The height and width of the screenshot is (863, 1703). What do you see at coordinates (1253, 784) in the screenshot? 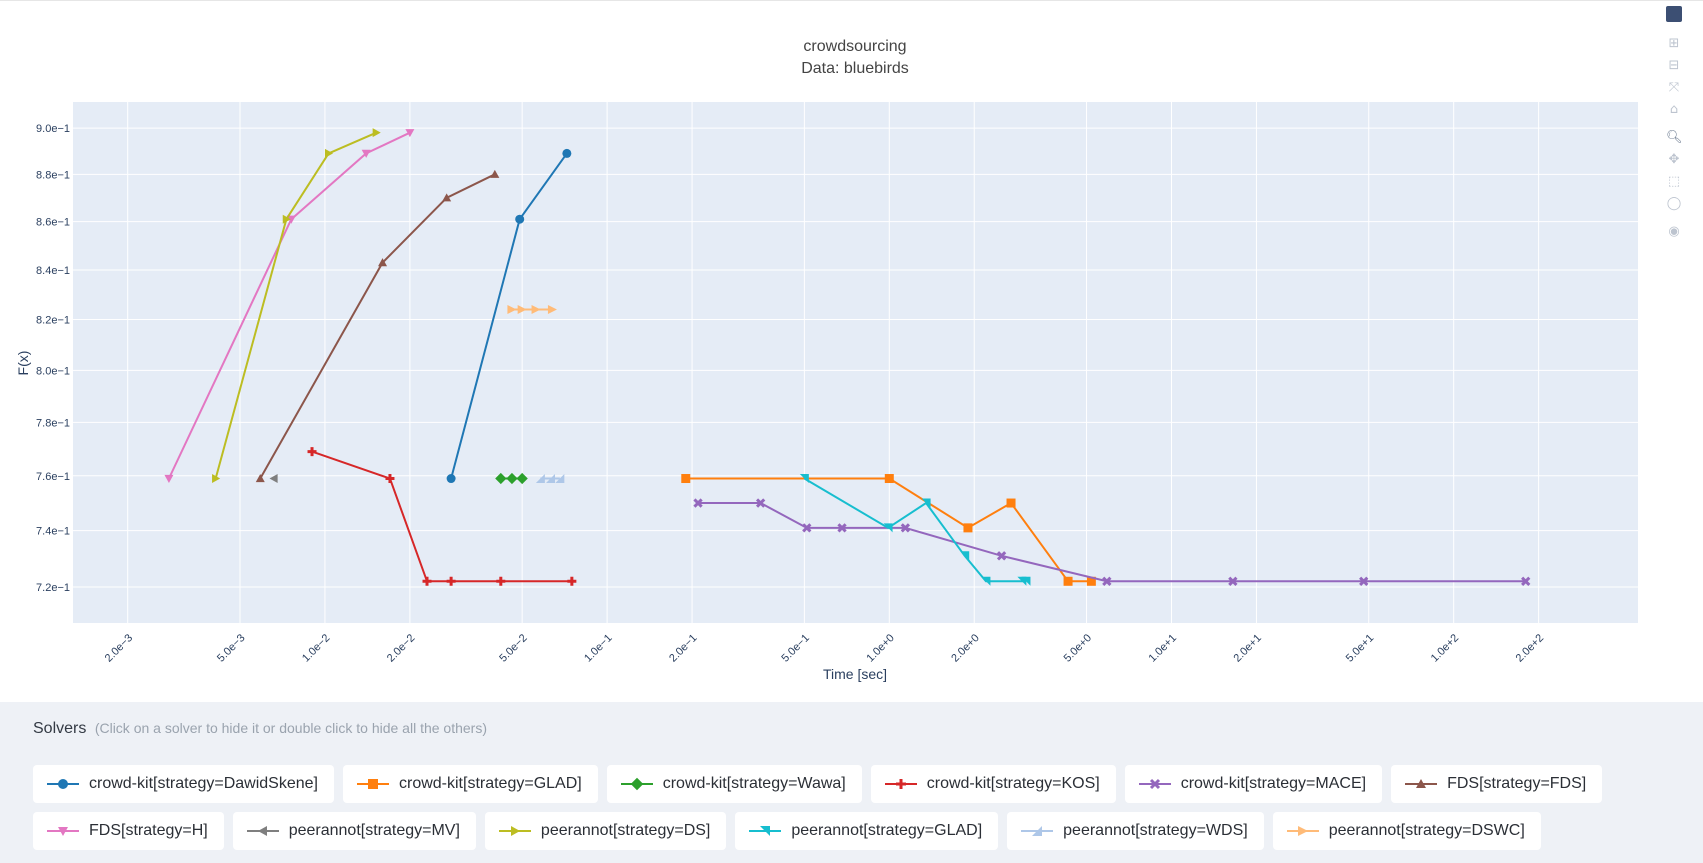
I see `solver-chip: crowd-kit[strategy=MACE]` at bounding box center [1253, 784].